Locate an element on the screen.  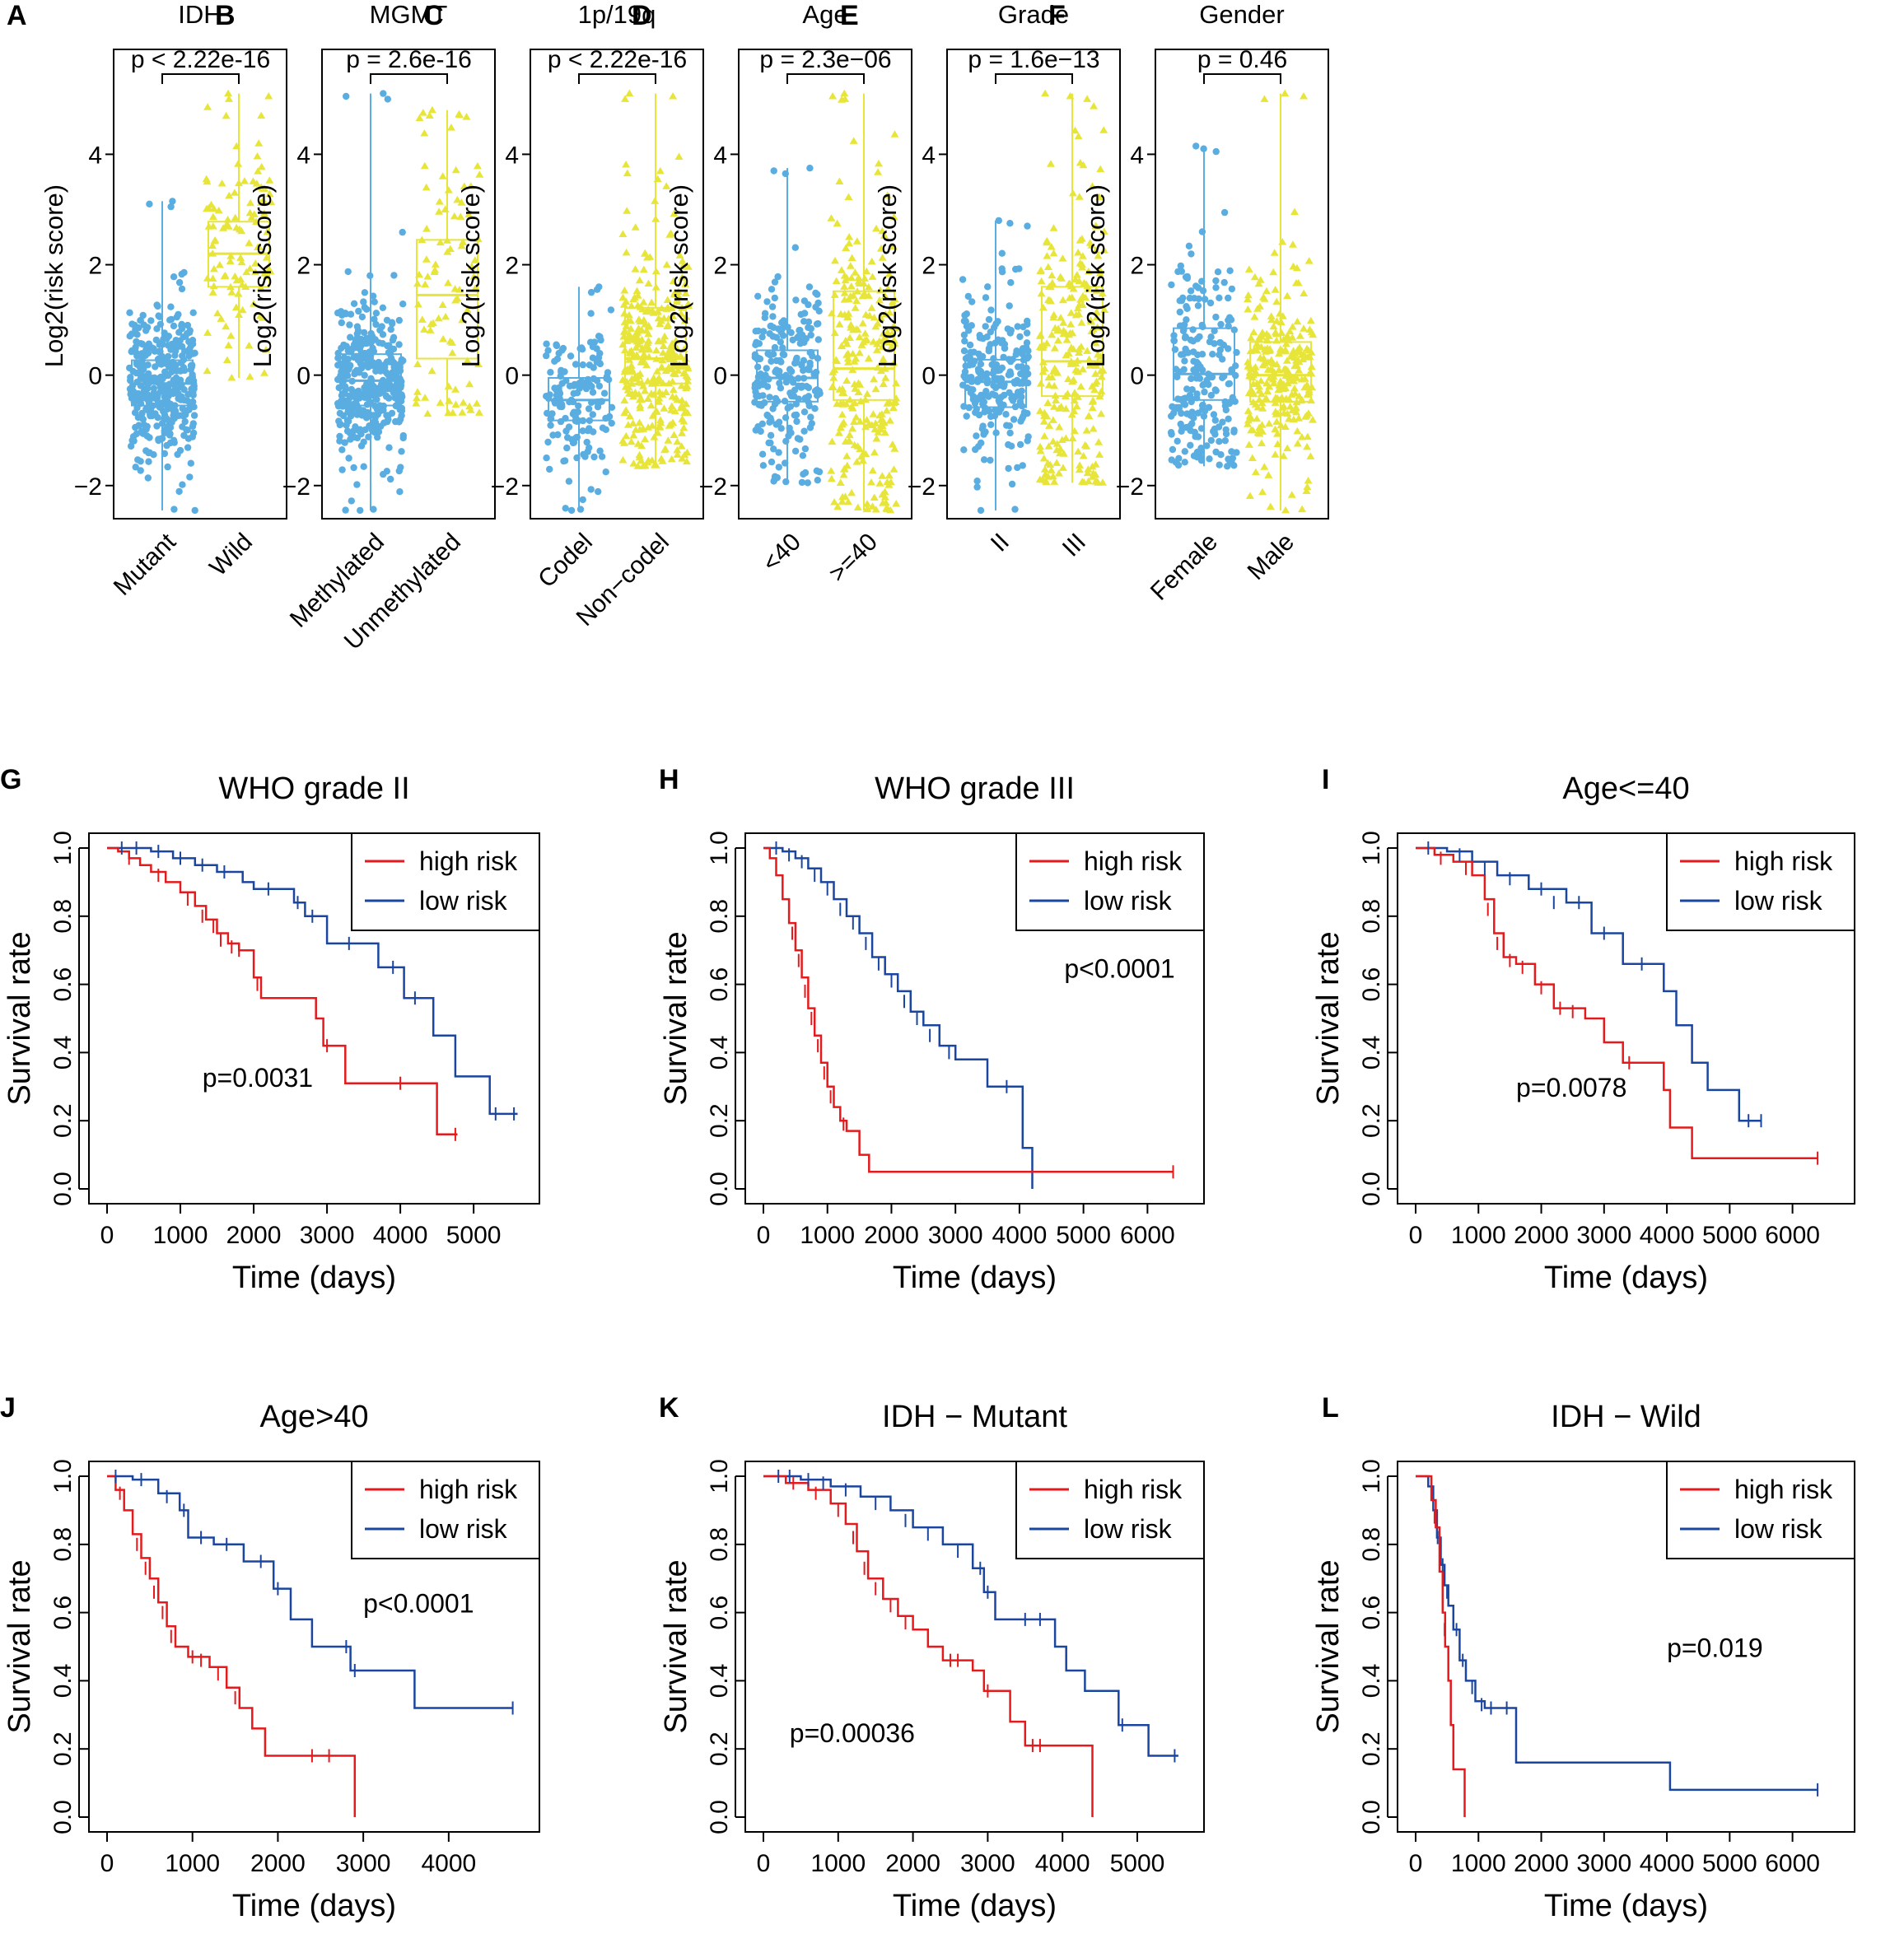
y-axis-label: Log2(risk score) is located at coordinates (887, 275).